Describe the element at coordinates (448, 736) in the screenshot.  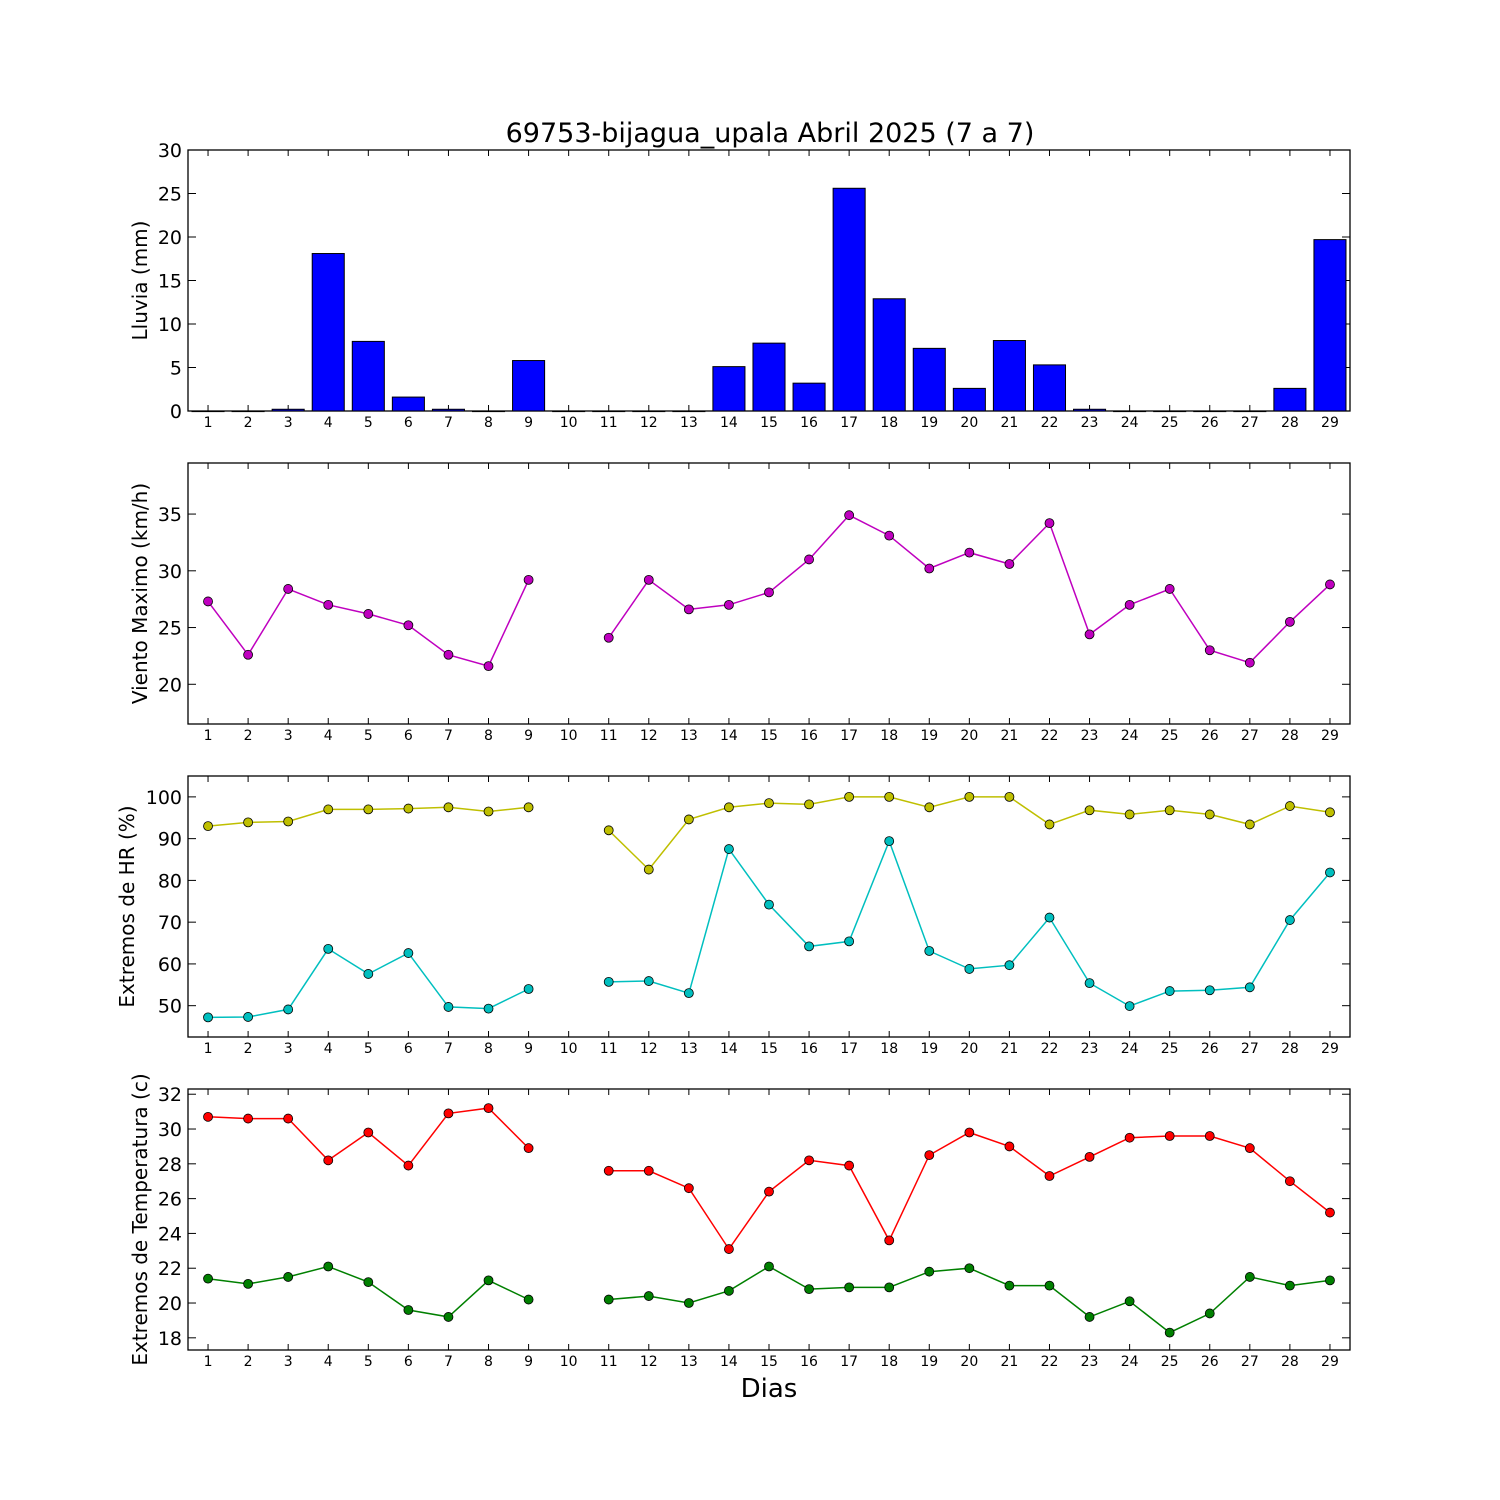
I see `x-tick-label: 7` at that location.